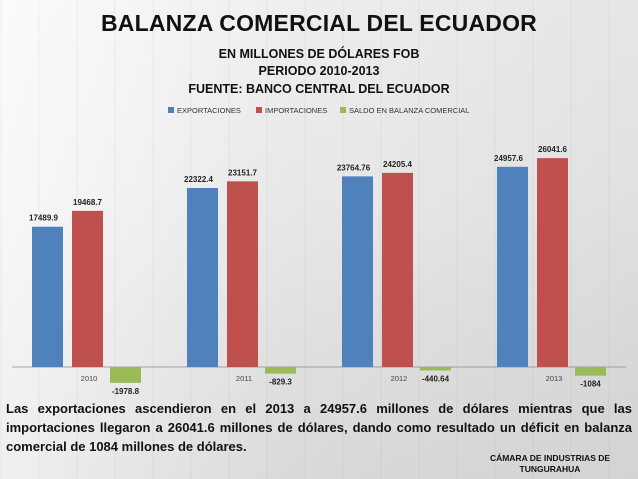  What do you see at coordinates (436, 379) in the screenshot?
I see `data-label: -440.64` at bounding box center [436, 379].